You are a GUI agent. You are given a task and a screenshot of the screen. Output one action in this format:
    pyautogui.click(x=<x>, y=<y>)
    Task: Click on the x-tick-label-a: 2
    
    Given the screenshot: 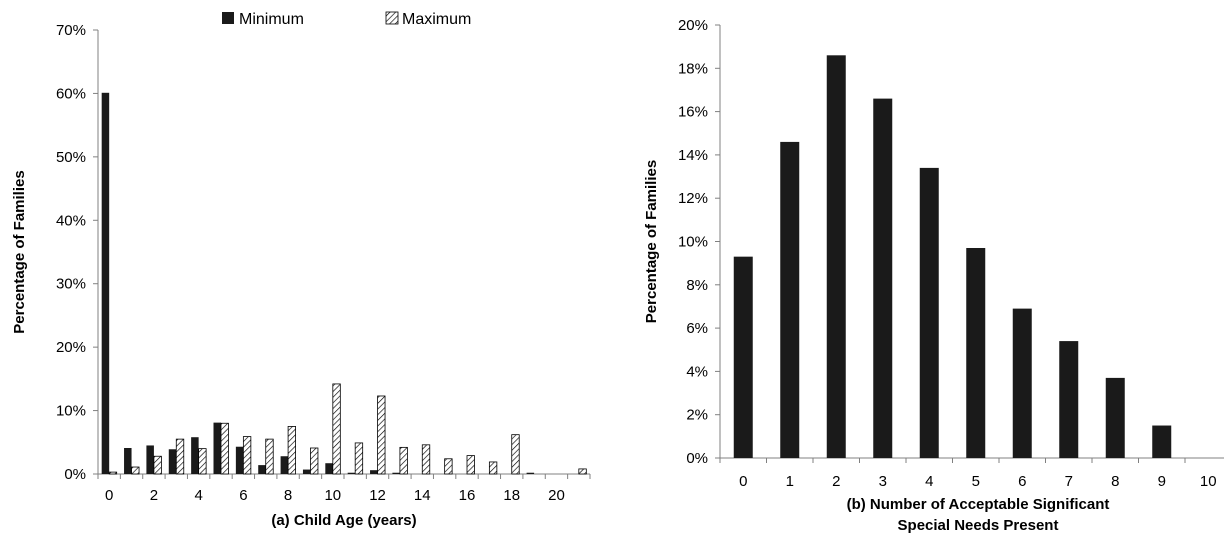 What is the action you would take?
    pyautogui.click(x=154, y=495)
    